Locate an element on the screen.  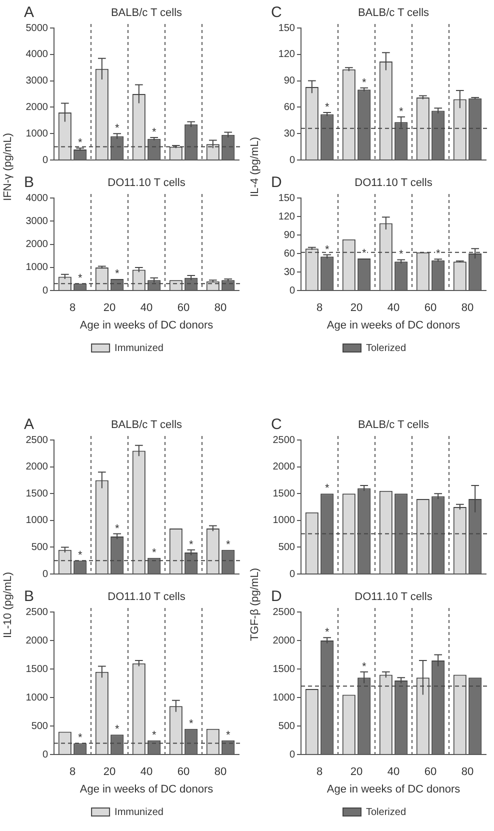
y-axis-title: IL-10 (pg/mL) is located at coordinates (8, 605).